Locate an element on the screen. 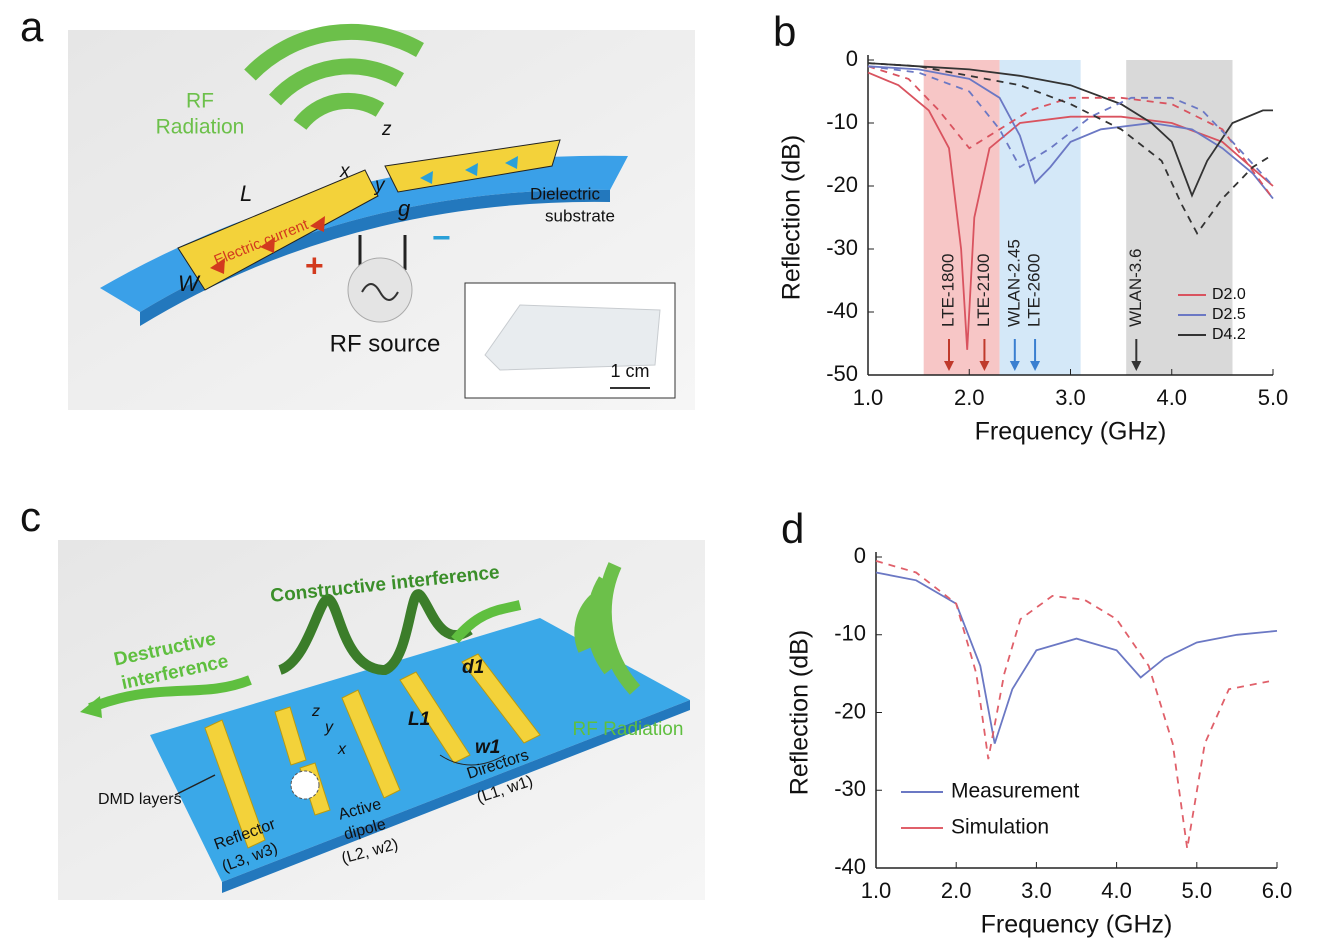  scale-label: 1 cm is located at coordinates (629, 371).